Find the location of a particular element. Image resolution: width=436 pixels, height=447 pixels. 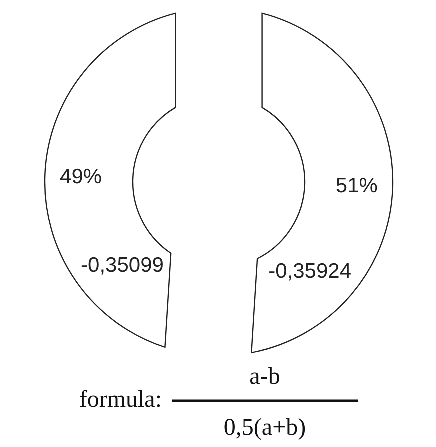

text: 0,5(a+b) is located at coordinates (265, 428).